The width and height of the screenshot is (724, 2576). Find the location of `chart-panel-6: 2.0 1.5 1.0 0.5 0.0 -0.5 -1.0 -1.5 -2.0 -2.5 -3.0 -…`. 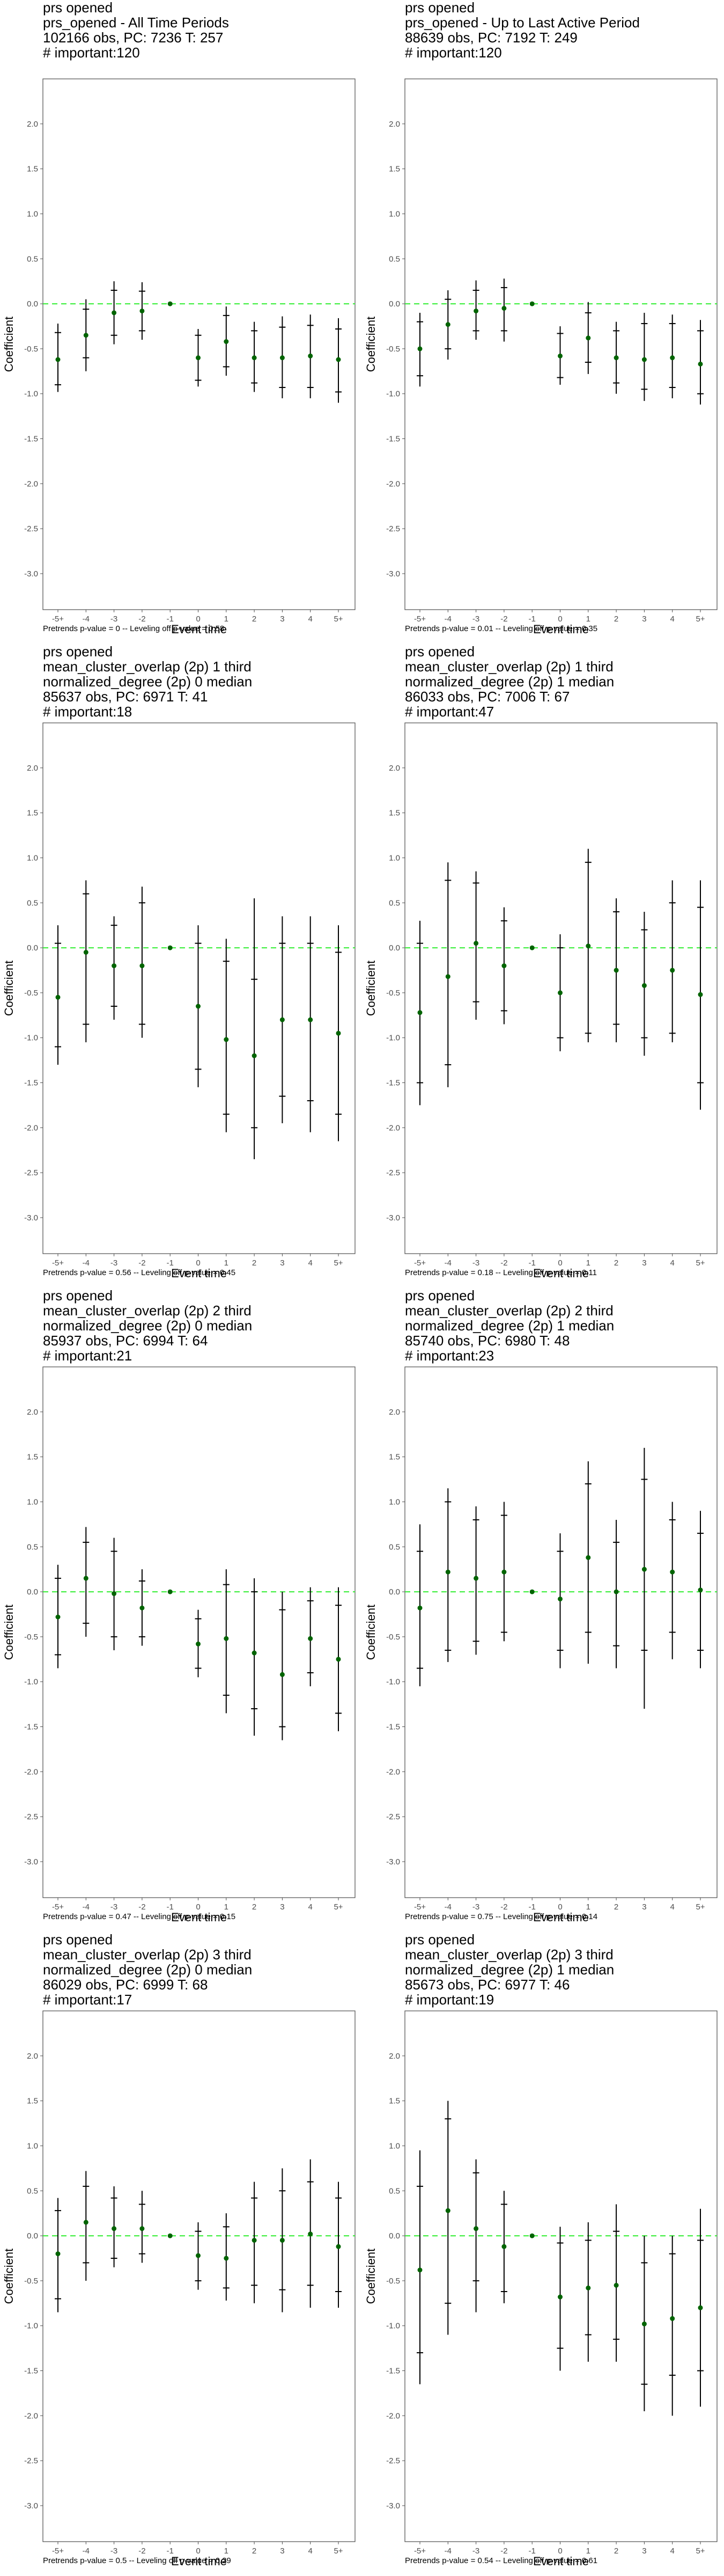

chart-panel-6: 2.0 1.5 1.0 0.5 0.0 -0.5 -1.0 -1.5 -2.0 -2.5 -3.0 -… is located at coordinates (543, 1610).